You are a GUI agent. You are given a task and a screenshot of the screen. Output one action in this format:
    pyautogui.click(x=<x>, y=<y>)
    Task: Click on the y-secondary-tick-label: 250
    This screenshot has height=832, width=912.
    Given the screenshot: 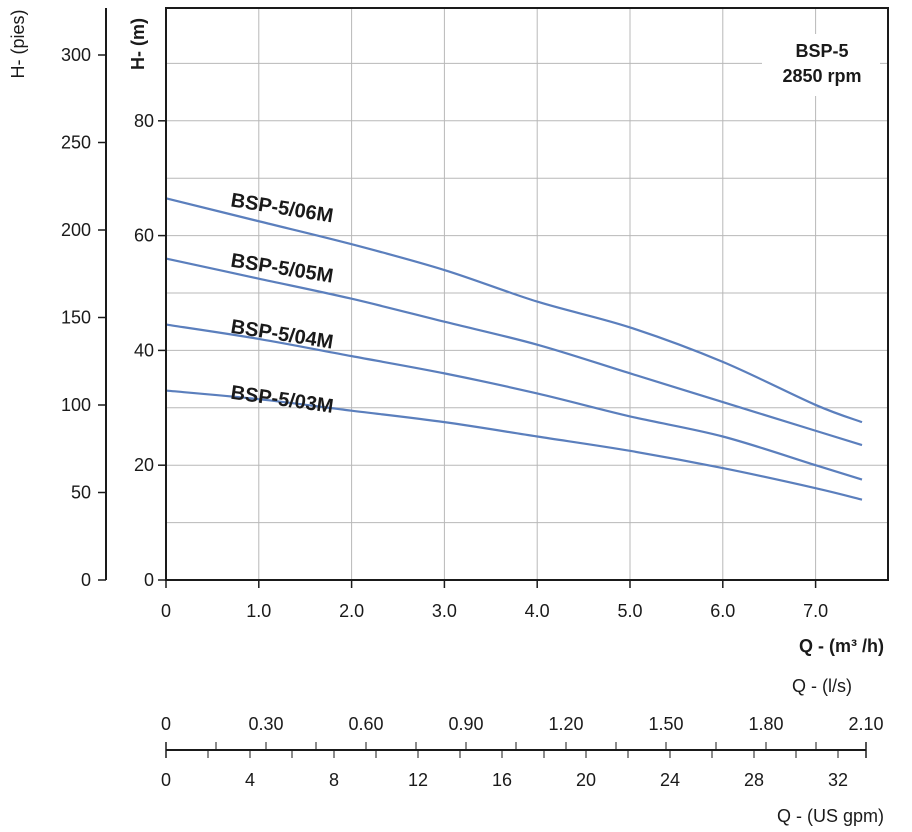 What is the action you would take?
    pyautogui.click(x=76, y=143)
    